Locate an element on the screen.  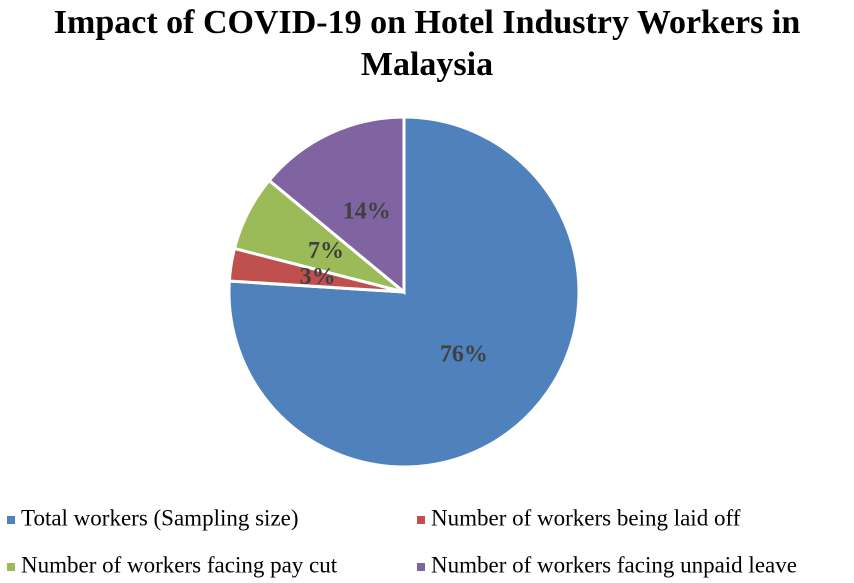
data-label: 7% is located at coordinates (326, 251).